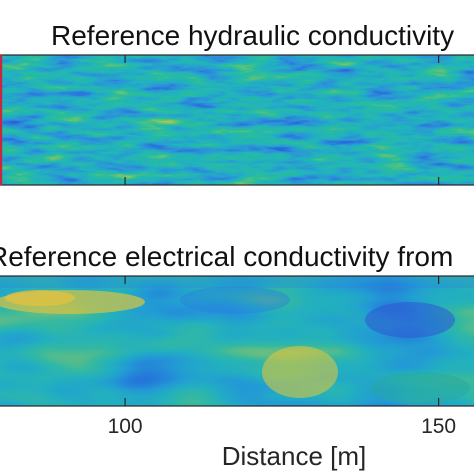 The width and height of the screenshot is (474, 474). Describe the element at coordinates (282, 426) in the screenshot. I see `panel-2-tick-labels: 100 150` at that location.